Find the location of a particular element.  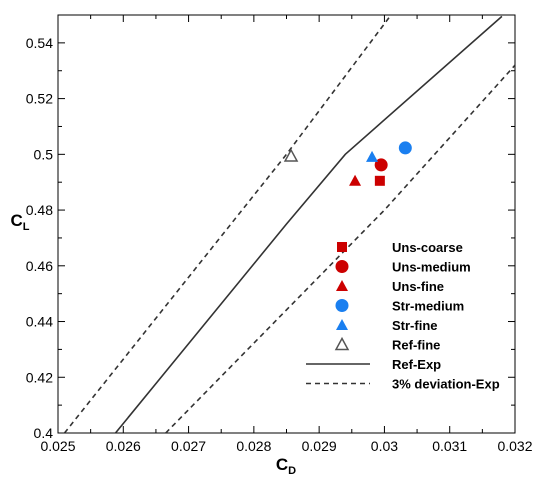

x-tick-label: 0.031 is located at coordinates (449, 446).